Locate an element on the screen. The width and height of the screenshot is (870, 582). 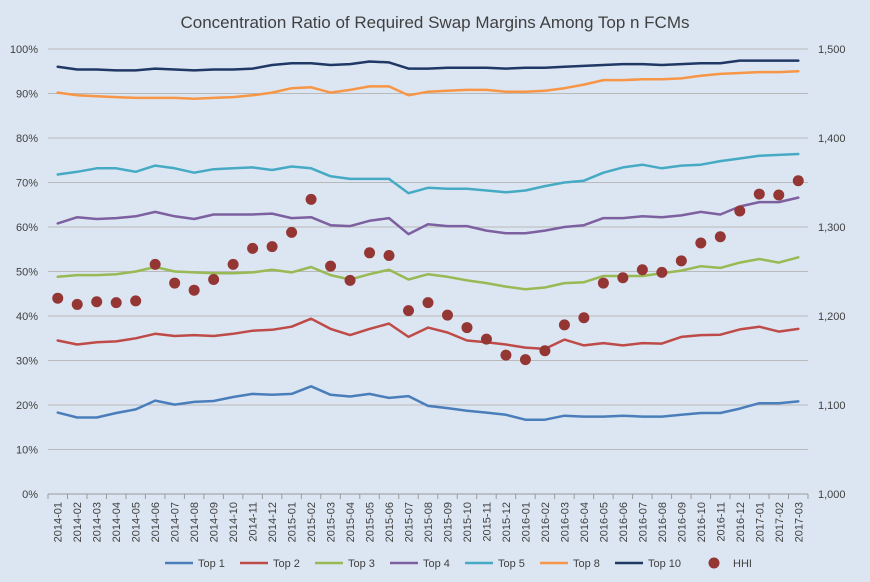
y-tick-label: 100% is located at coordinates (24, 50).